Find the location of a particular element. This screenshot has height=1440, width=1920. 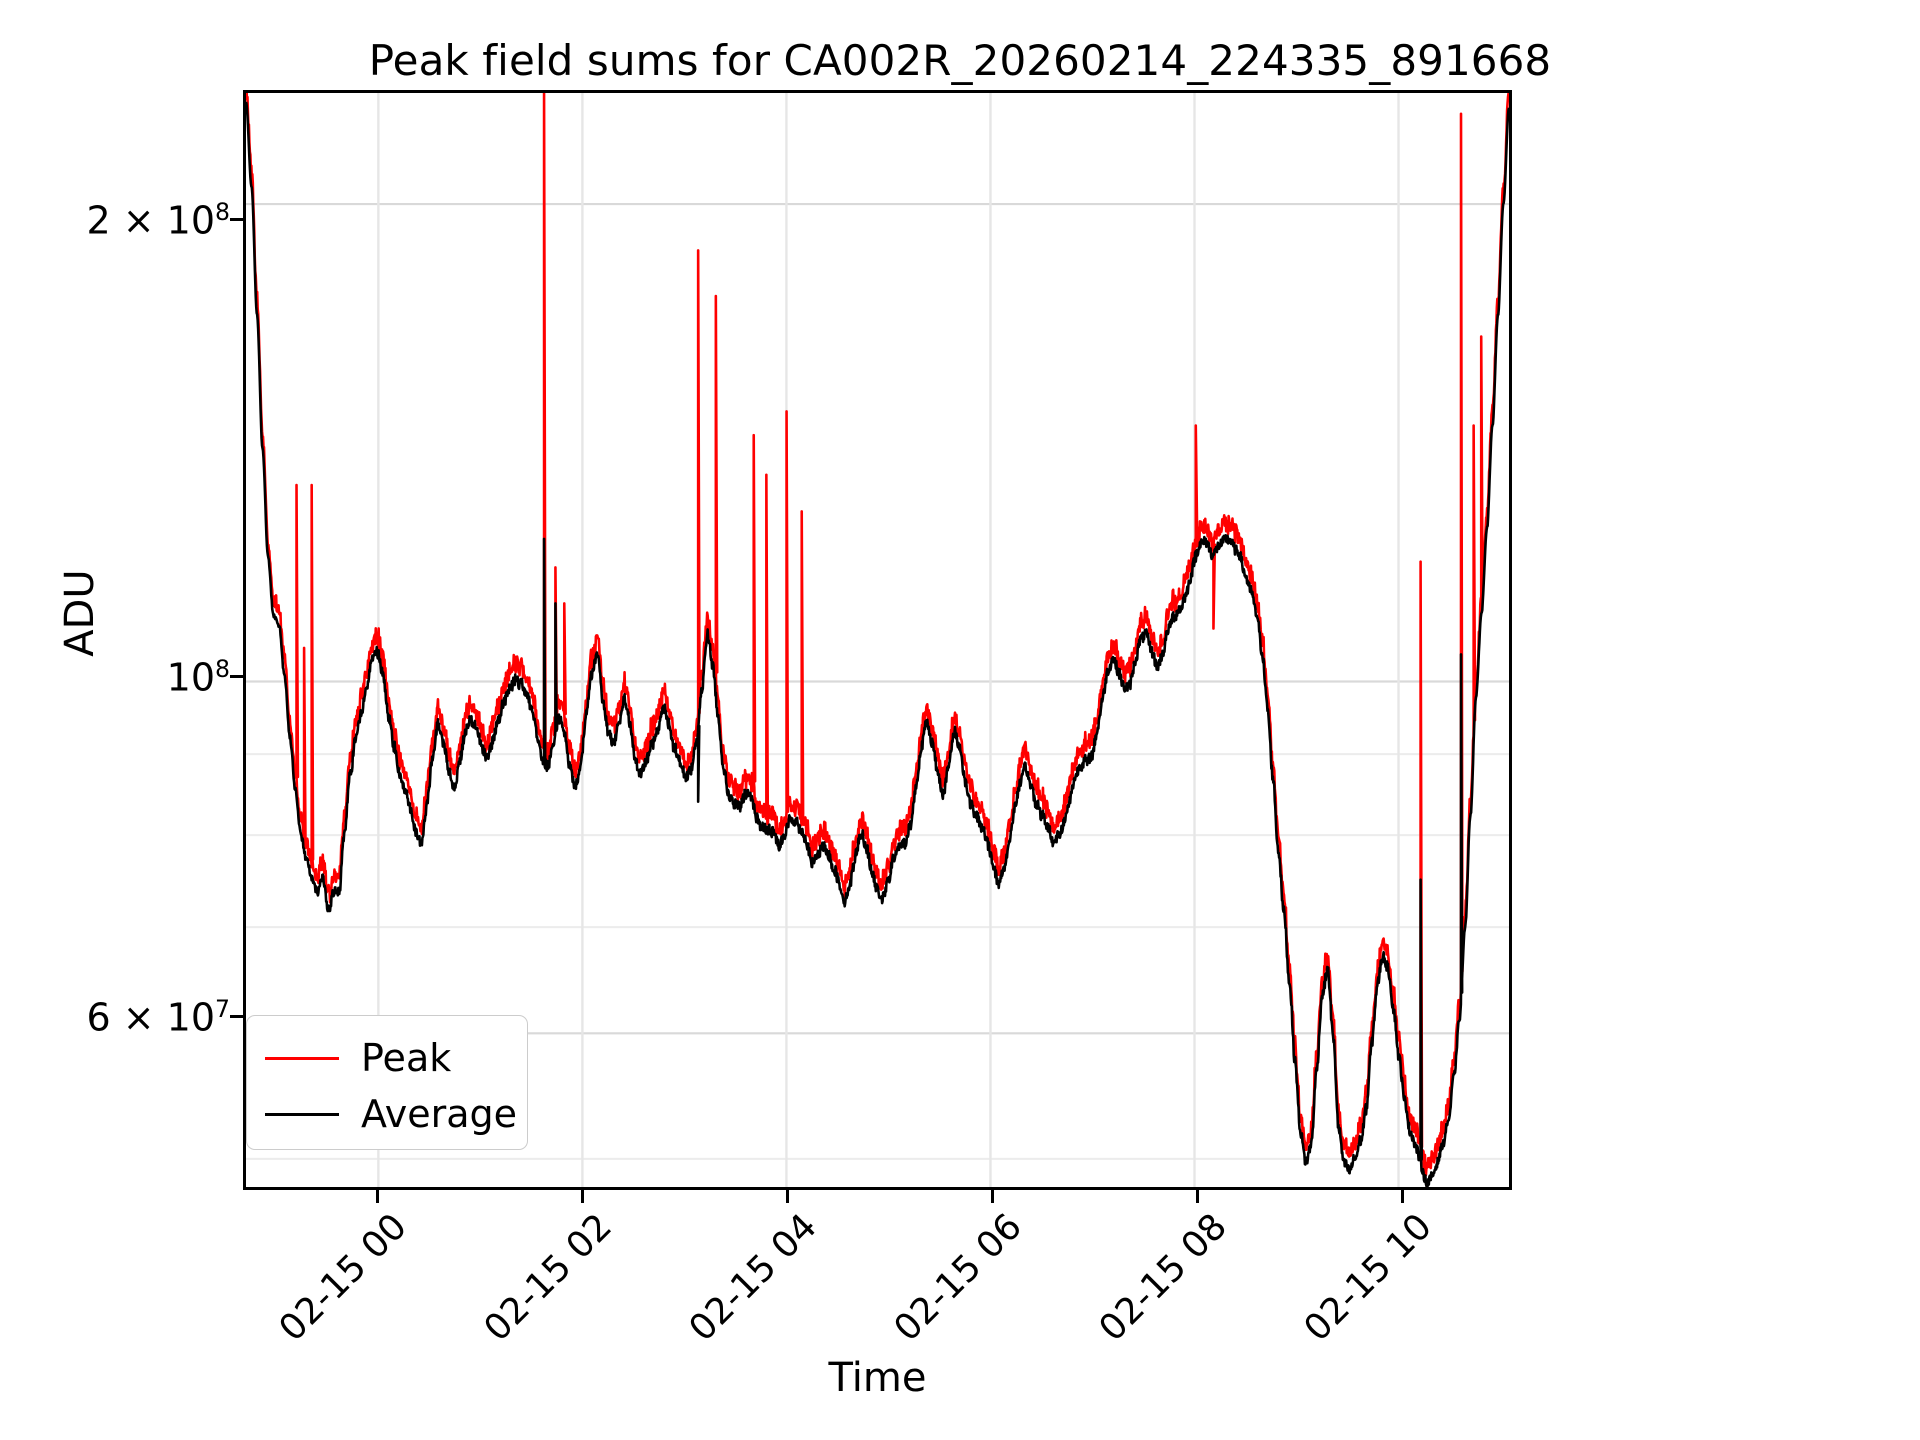

legend-swatch-average is located at coordinates (302, 1114).